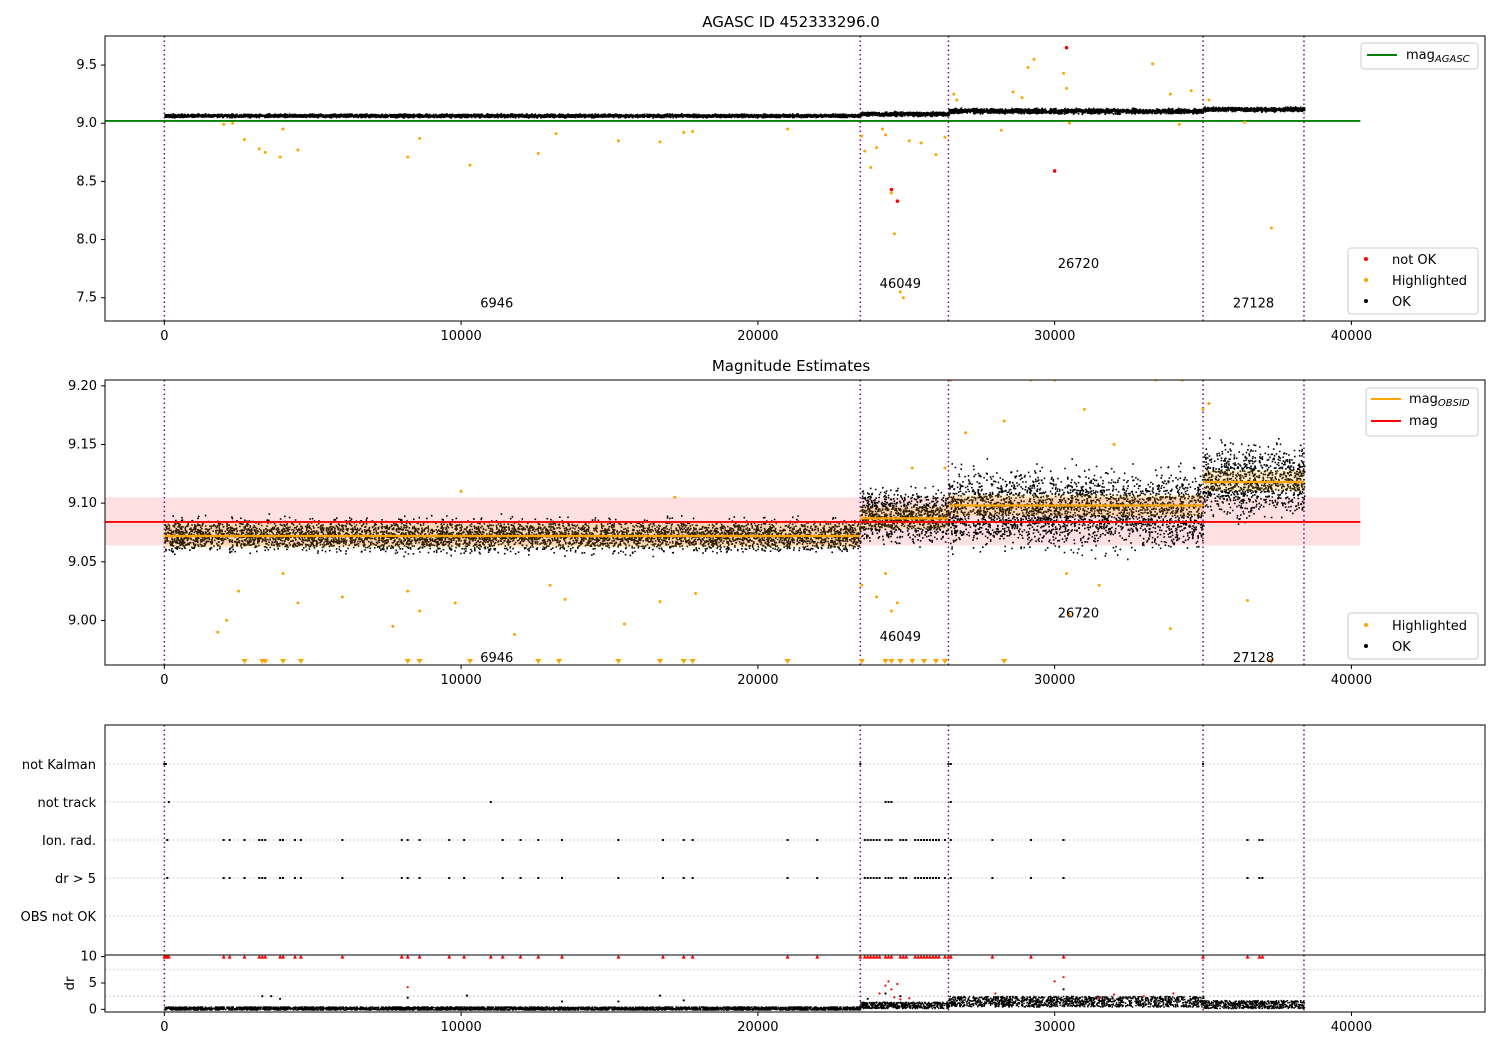 This screenshot has height=1050, width=1500. Describe the element at coordinates (86, 298) in the screenshot. I see `y-tick-label: 7.5` at that location.